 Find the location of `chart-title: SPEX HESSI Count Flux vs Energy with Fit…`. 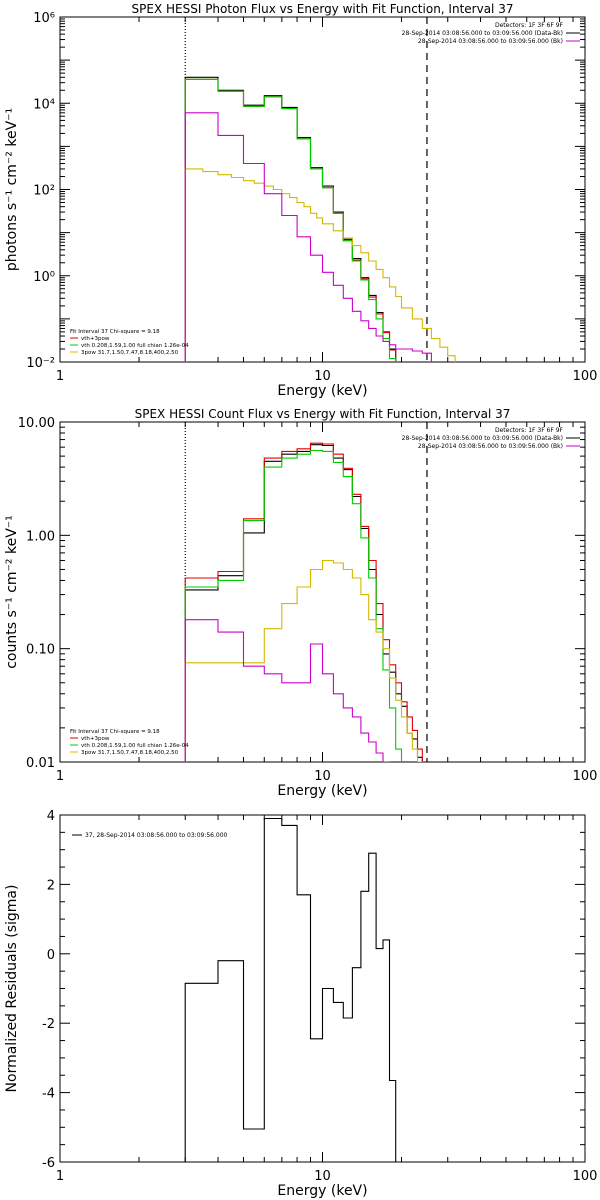

chart-title: SPEX HESSI Count Flux vs Energy with Fit… is located at coordinates (323, 414).